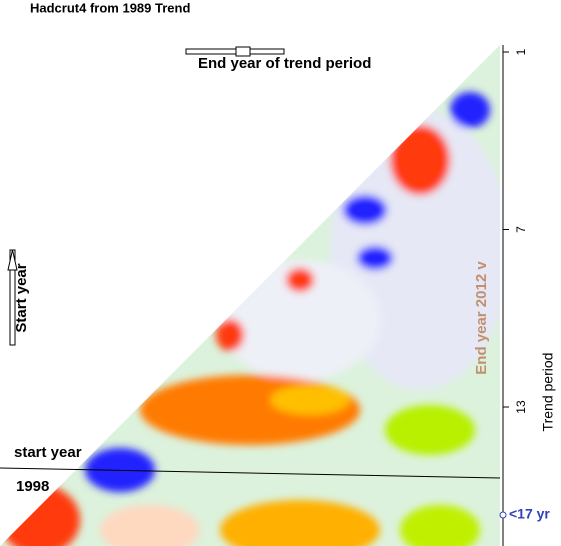  I want to click on end-year: End year 2012 v, so click(481, 318).